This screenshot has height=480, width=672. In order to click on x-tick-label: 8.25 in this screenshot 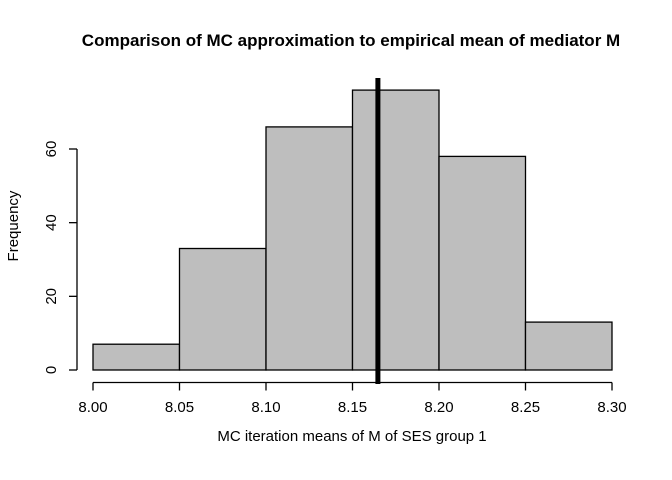, I will do `click(525, 407)`.